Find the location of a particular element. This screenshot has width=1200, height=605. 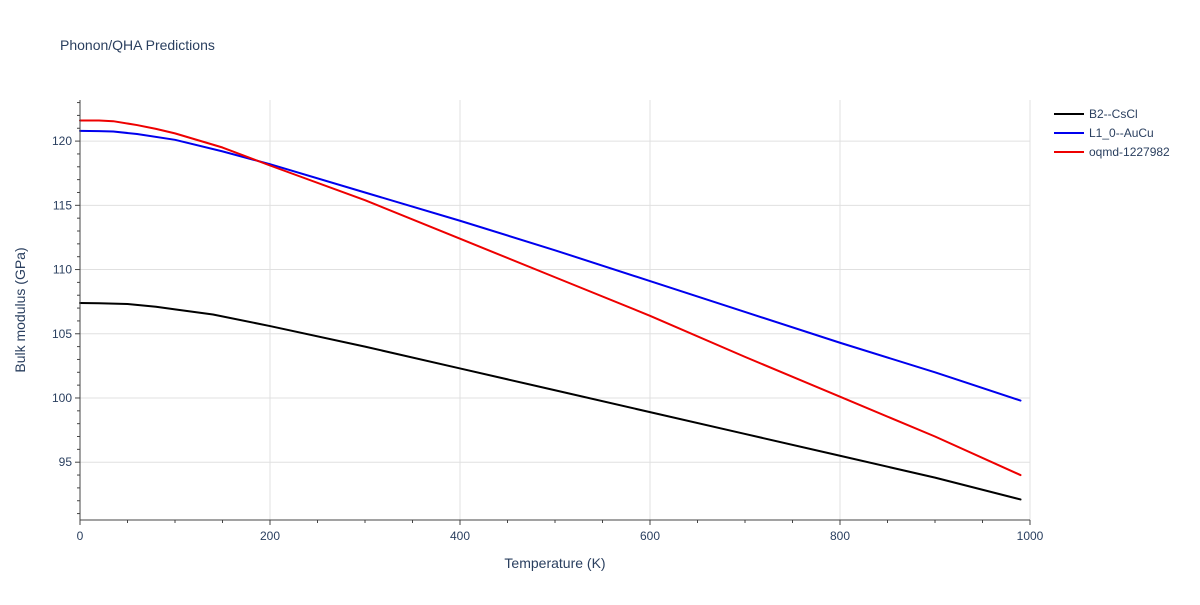

y-tick-label: 115 is located at coordinates (62, 205).